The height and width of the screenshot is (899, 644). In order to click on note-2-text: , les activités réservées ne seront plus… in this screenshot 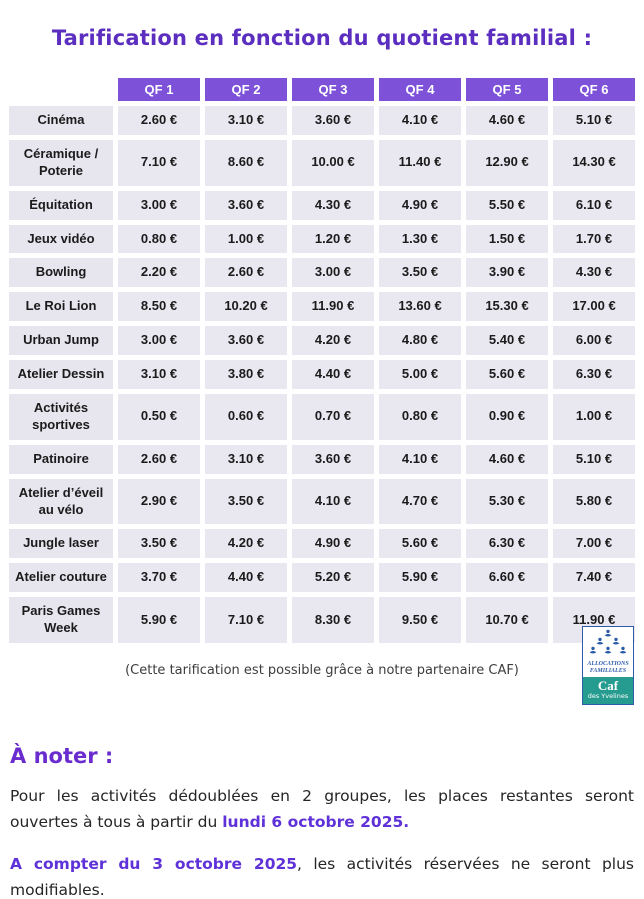, I will do `click(322, 876)`.